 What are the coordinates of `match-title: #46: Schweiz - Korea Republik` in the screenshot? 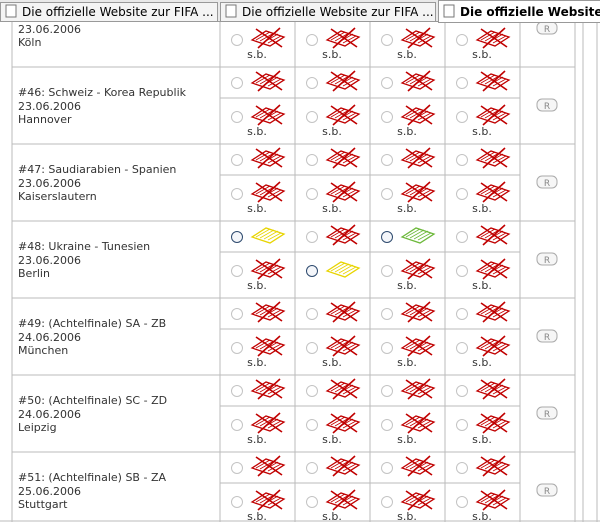 It's located at (102, 92).